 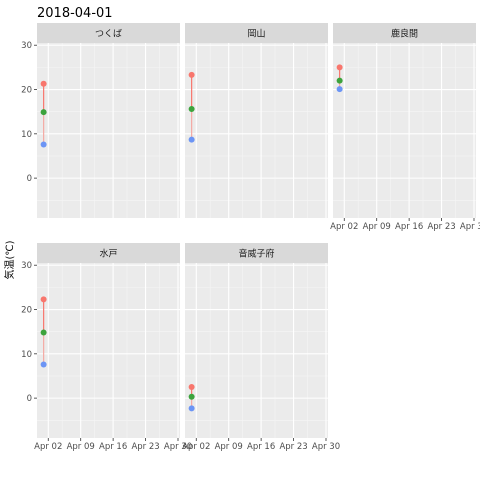 I want to click on facet-panel: 音威子府 Apr 02 Apr 09 Apr 16 Apr 23 Apr 30, so click(x=261, y=347).